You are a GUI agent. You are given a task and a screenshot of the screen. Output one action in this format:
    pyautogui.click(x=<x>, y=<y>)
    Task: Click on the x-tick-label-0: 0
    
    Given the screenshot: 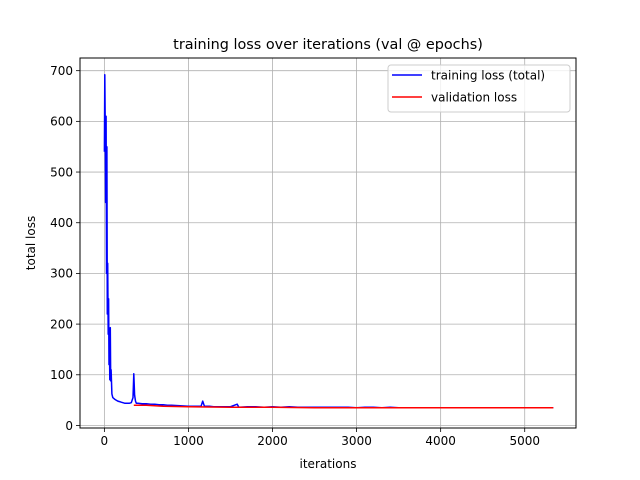 What is the action you would take?
    pyautogui.click(x=105, y=441)
    